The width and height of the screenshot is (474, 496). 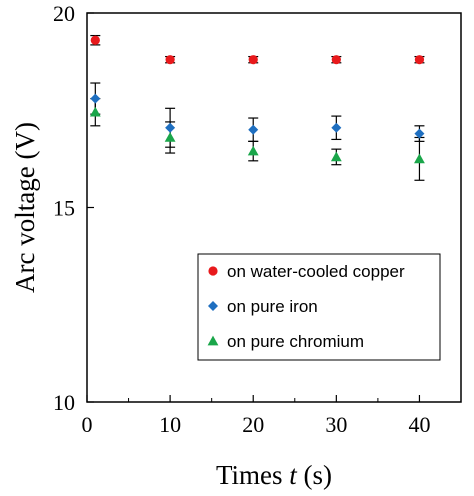 What do you see at coordinates (87, 424) in the screenshot?
I see `x-tick-label: 0` at bounding box center [87, 424].